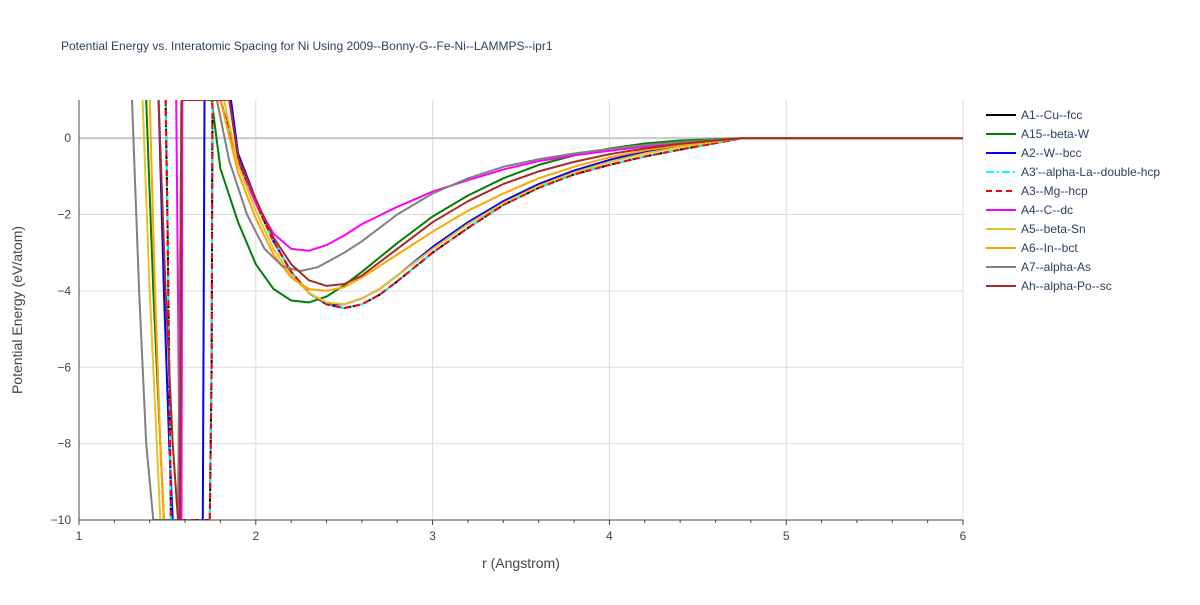 The image size is (1200, 605). What do you see at coordinates (1054, 191) in the screenshot?
I see `legend-label: A3--Mg--hcp` at bounding box center [1054, 191].